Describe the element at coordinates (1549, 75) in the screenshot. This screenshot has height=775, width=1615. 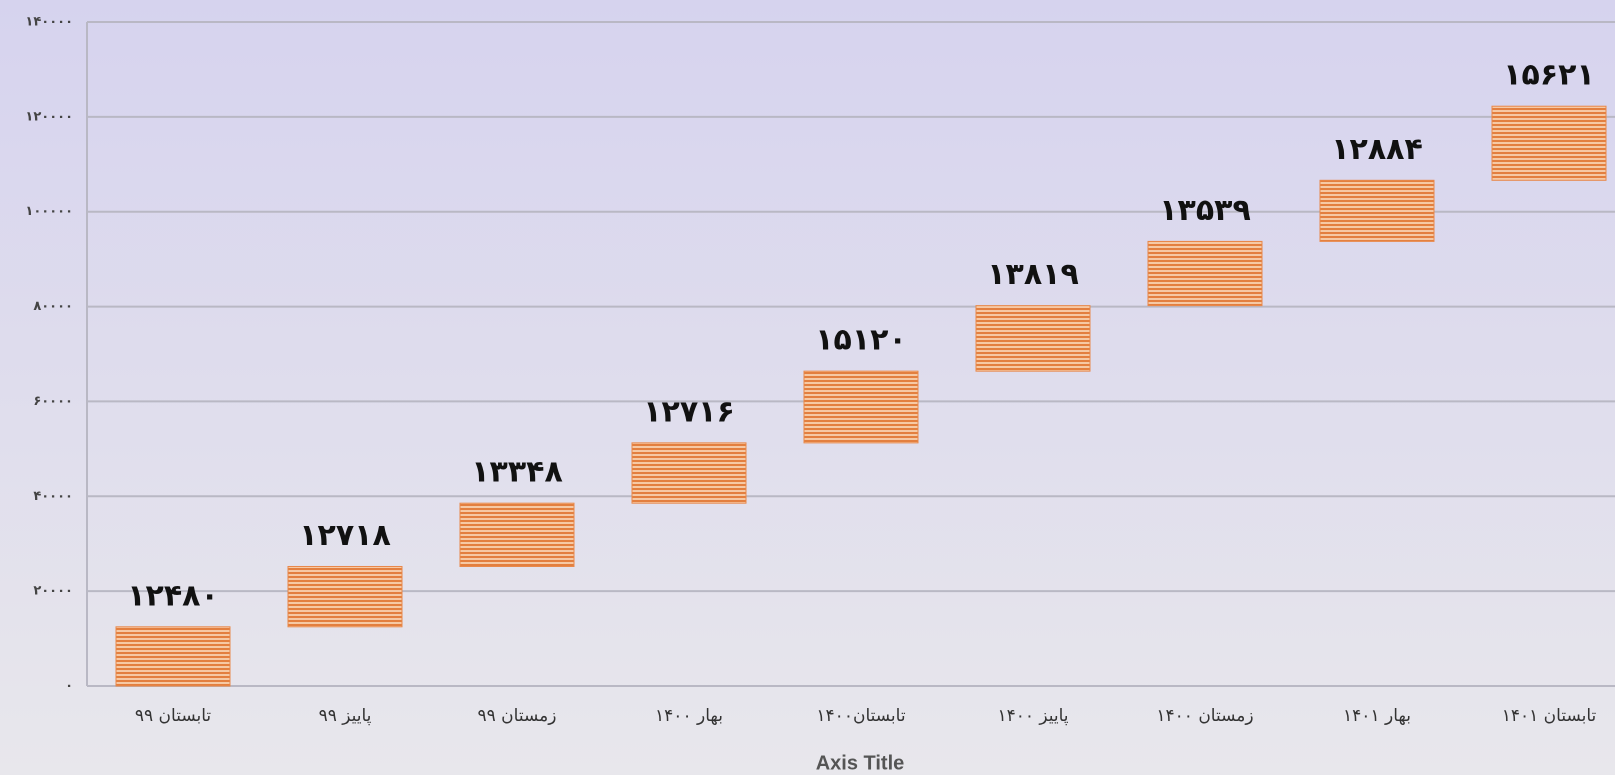
I see `value-label: ۱۵۶۲۱` at that location.